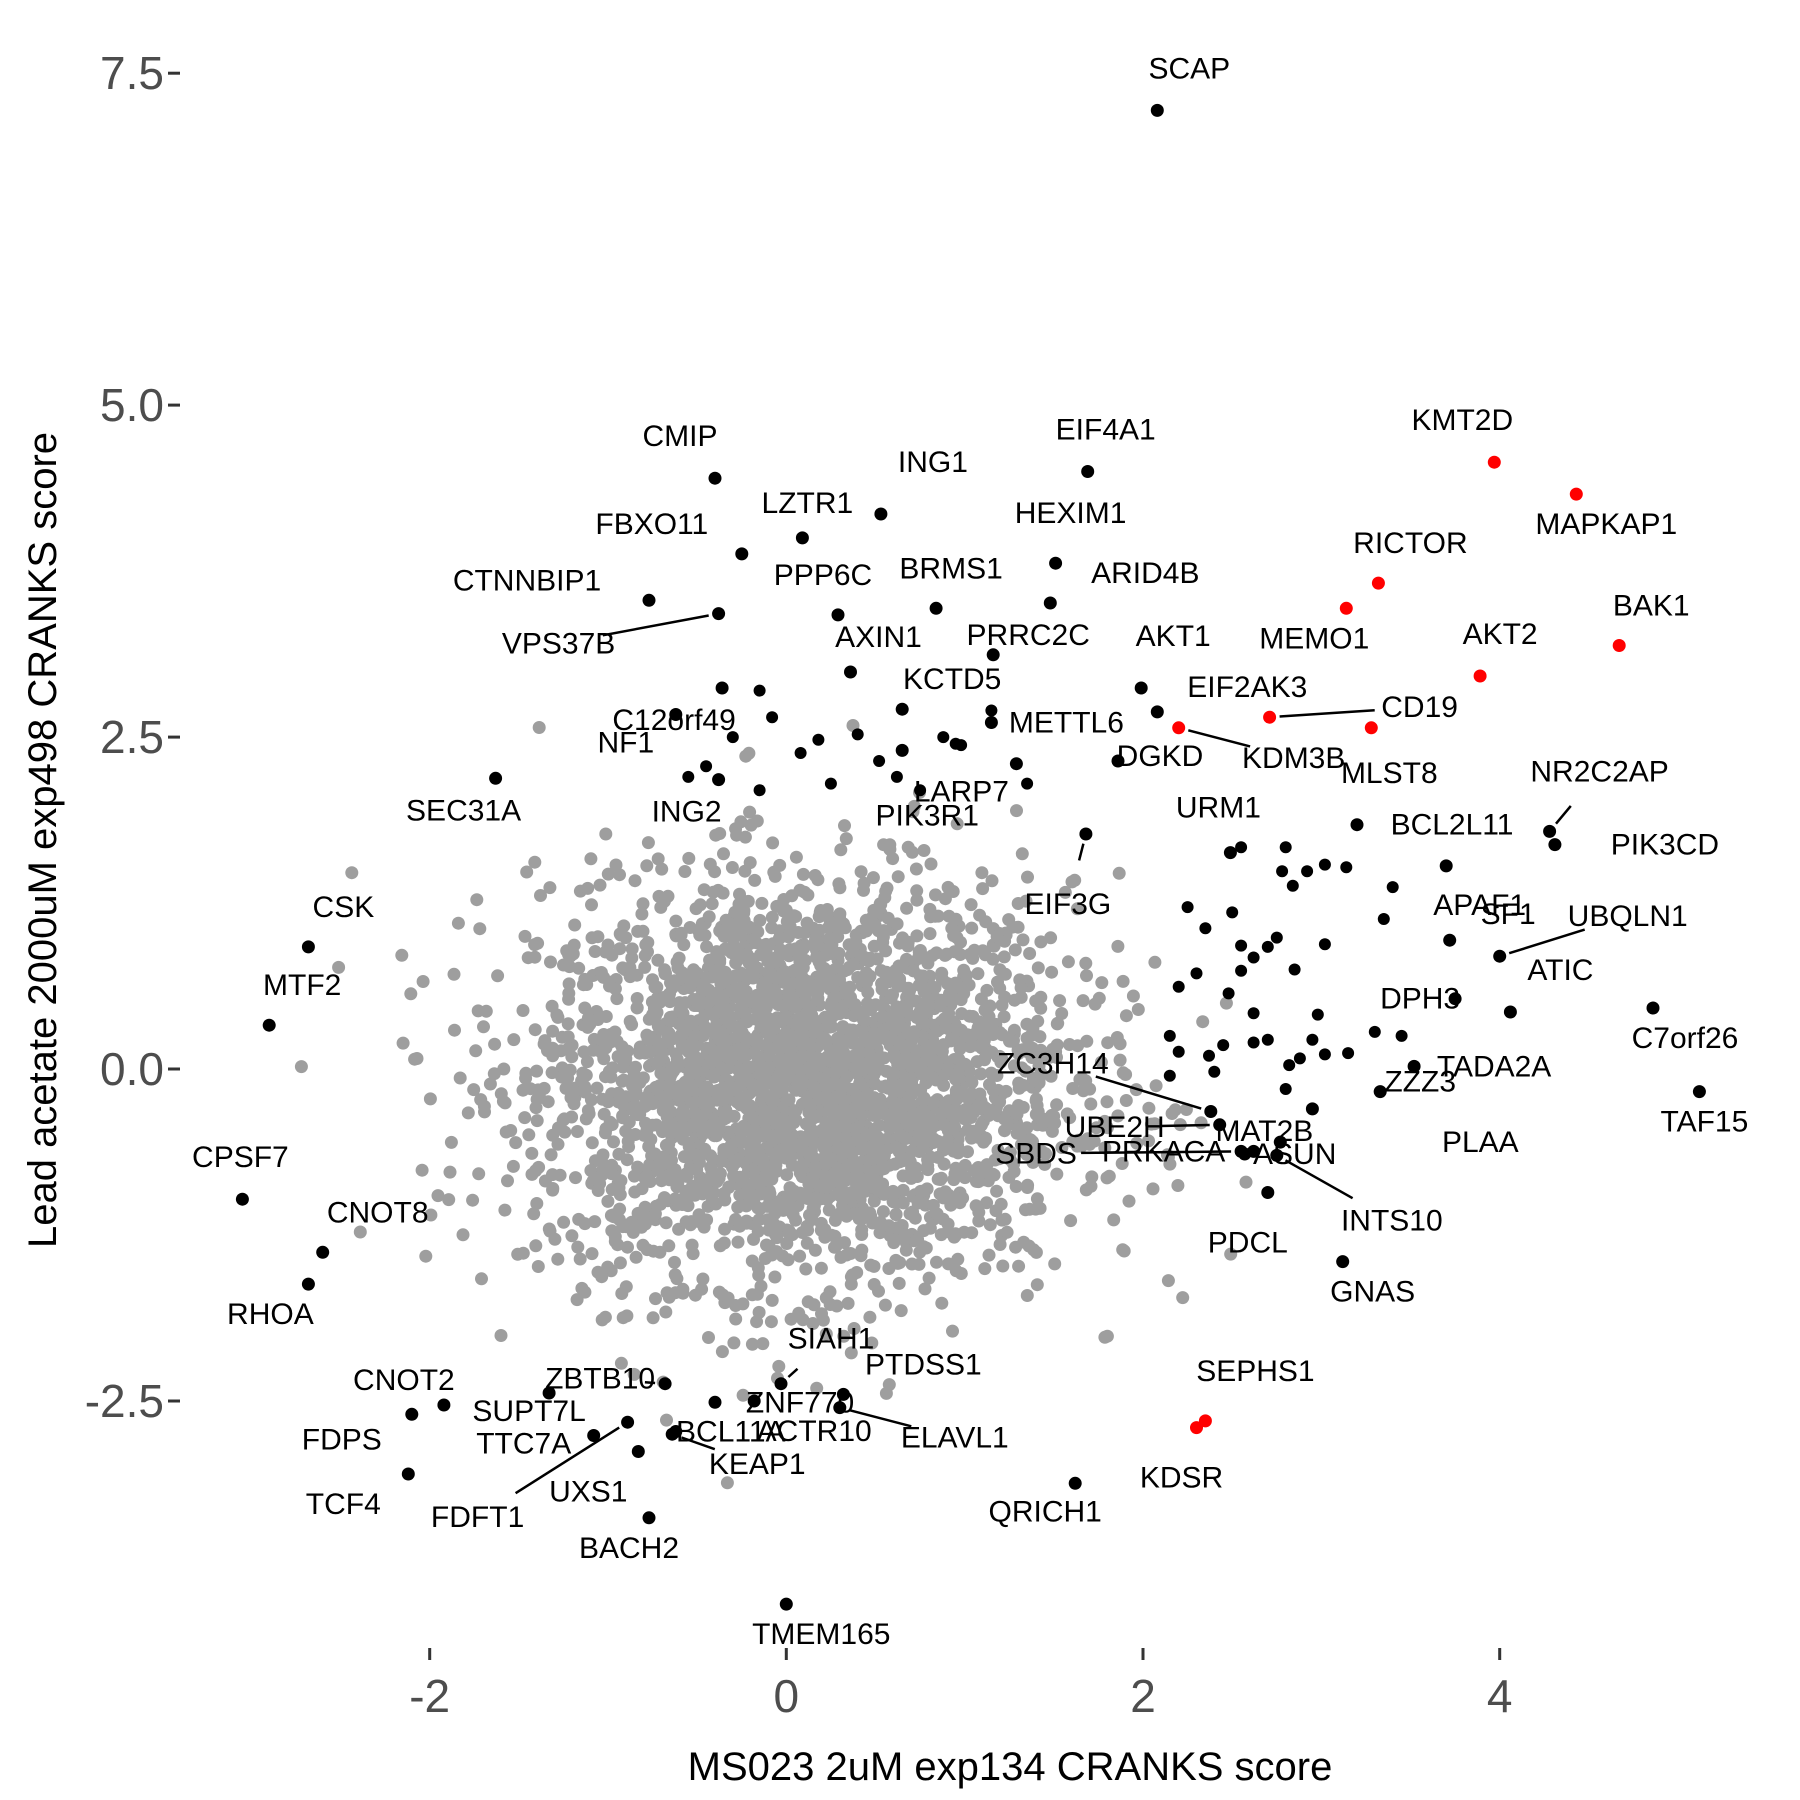  I want to click on point-label: PIK3R1, so click(927, 815).